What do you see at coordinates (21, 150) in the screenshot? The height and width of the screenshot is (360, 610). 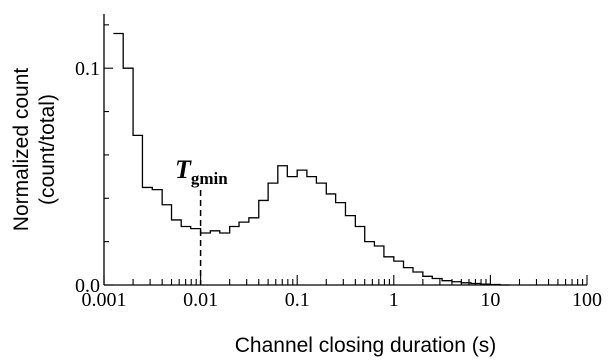 I see `y-axis-title-line1: Normalized count` at bounding box center [21, 150].